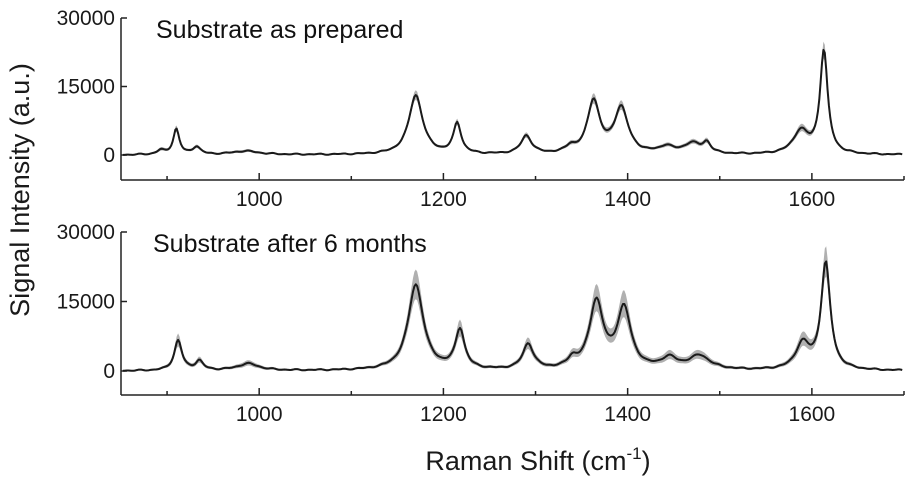 This screenshot has width=907, height=482. What do you see at coordinates (279, 30) in the screenshot?
I see `panel-title-as-prepared: Substrate as prepared` at bounding box center [279, 30].